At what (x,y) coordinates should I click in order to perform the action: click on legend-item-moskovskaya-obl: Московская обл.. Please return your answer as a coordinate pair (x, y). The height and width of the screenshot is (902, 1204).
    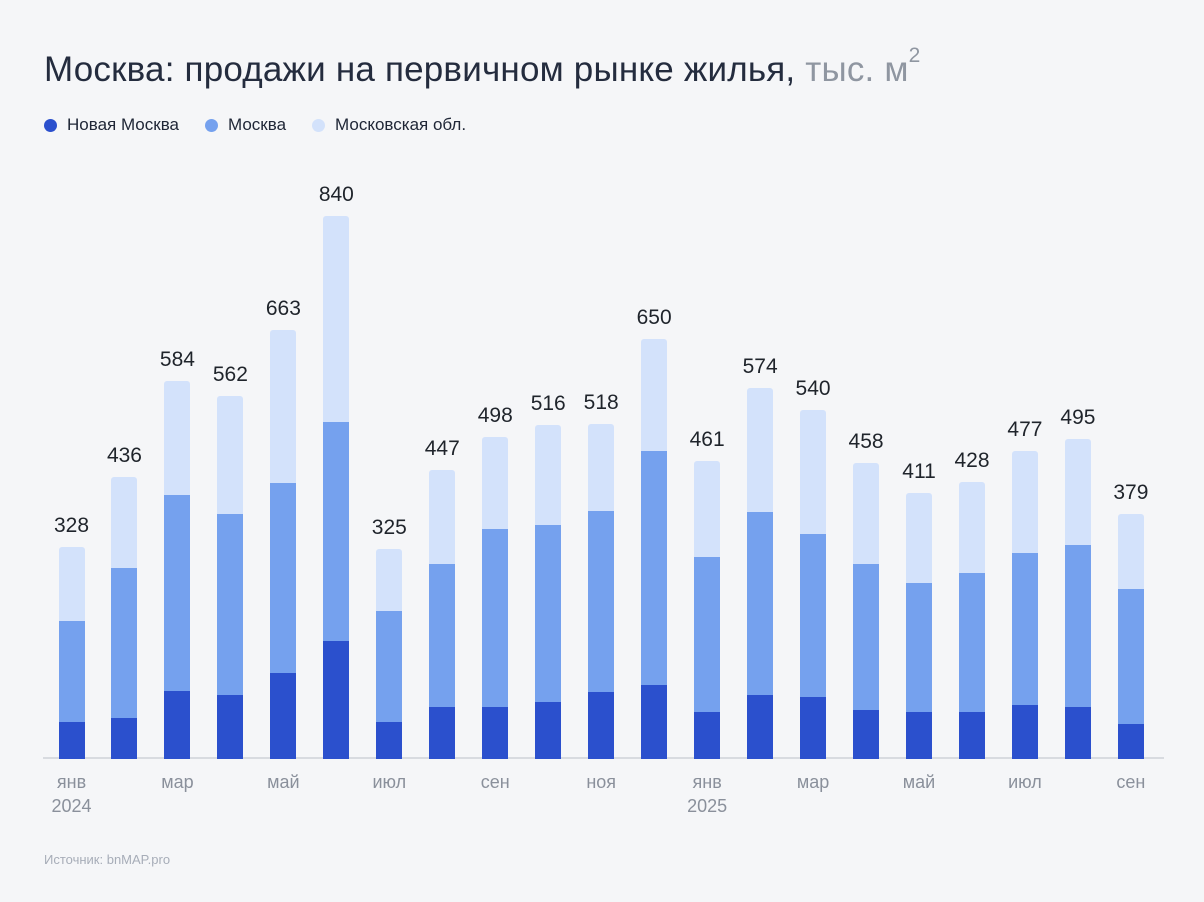
    Looking at the image, I should click on (389, 125).